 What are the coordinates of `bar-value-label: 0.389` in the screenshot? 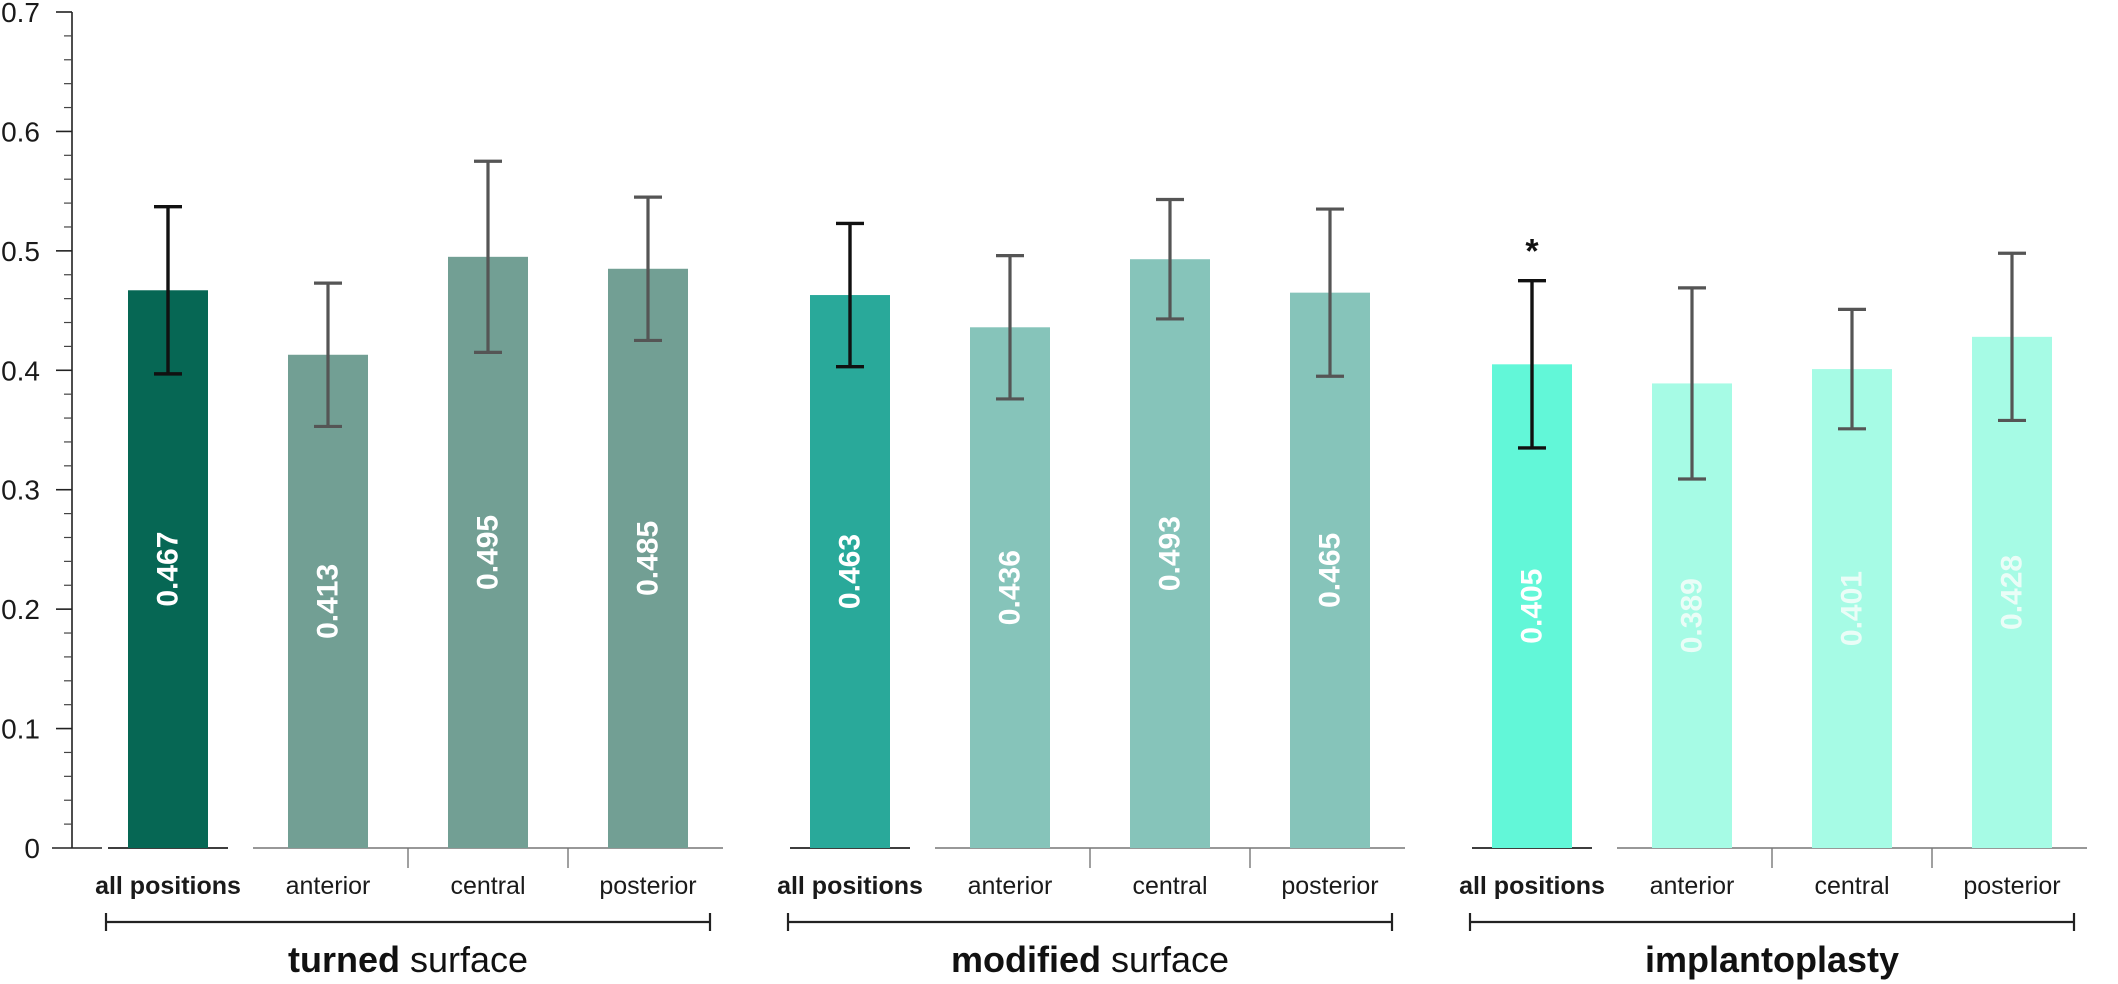 It's located at (1692, 615).